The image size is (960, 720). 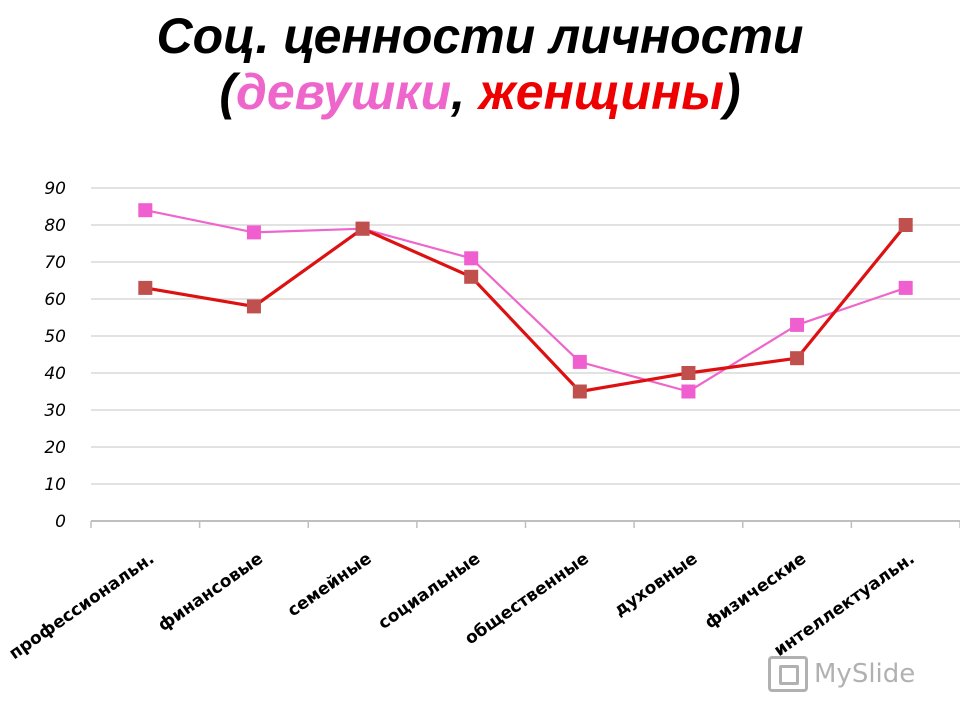 I want to click on y-tick-label: 60, so click(x=55, y=300).